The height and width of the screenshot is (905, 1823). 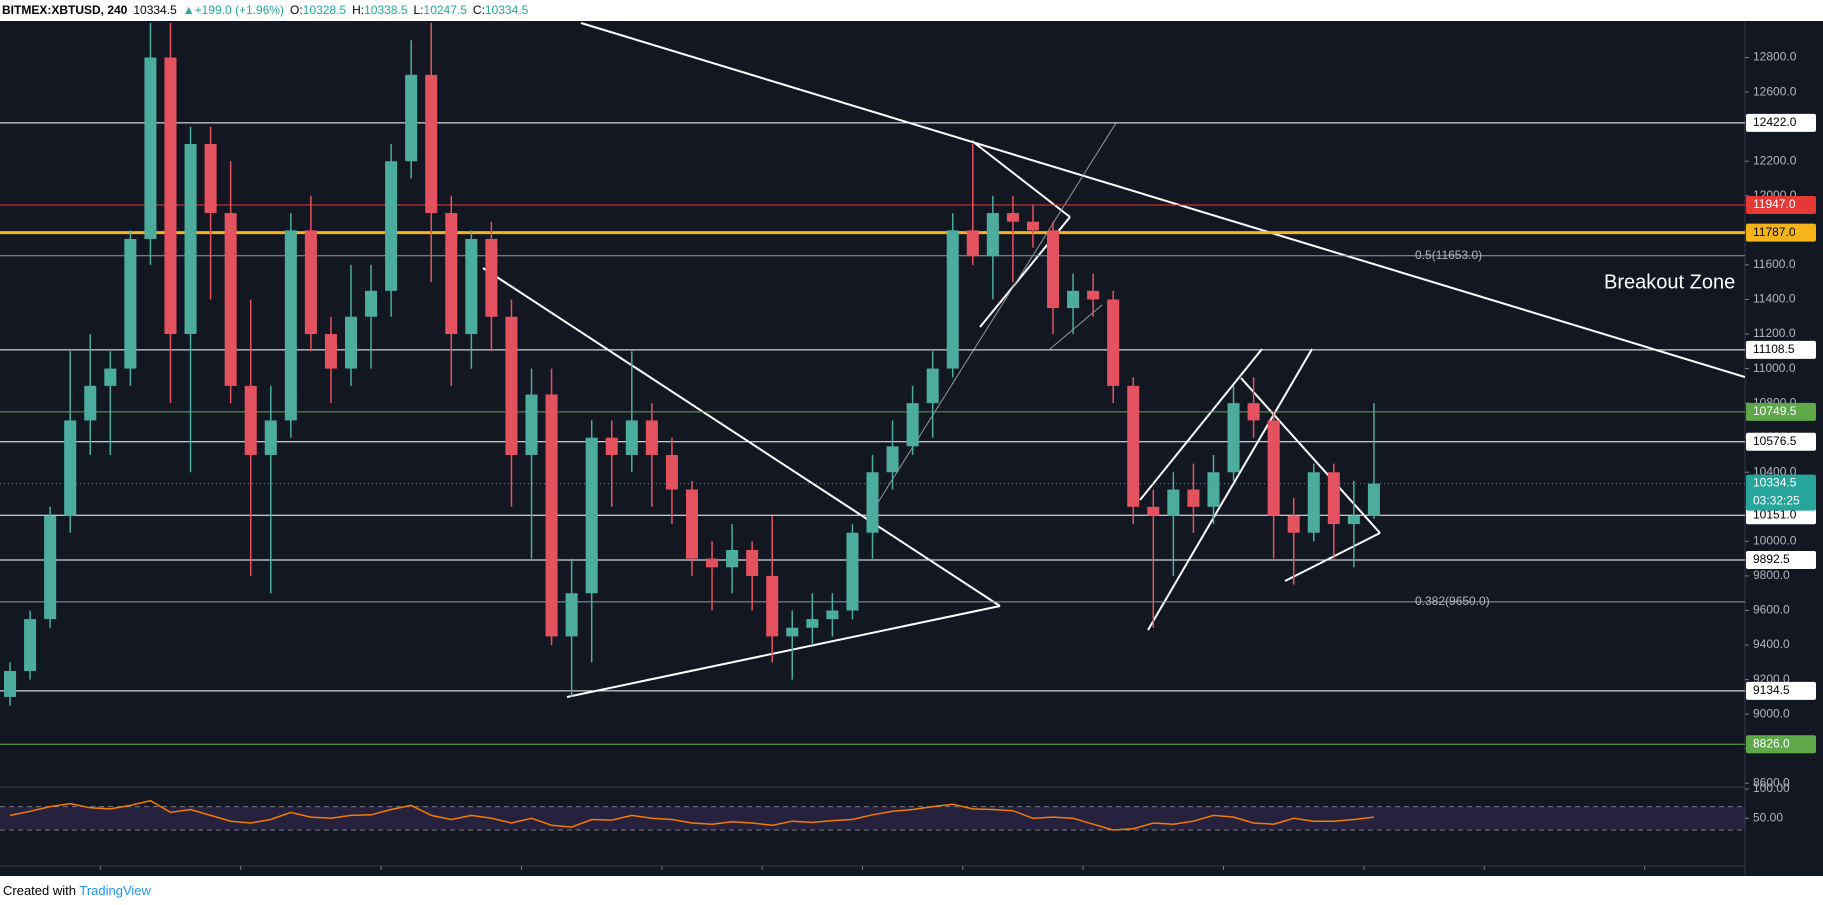 What do you see at coordinates (763, 875) in the screenshot?
I see `x-tick-label: 27` at bounding box center [763, 875].